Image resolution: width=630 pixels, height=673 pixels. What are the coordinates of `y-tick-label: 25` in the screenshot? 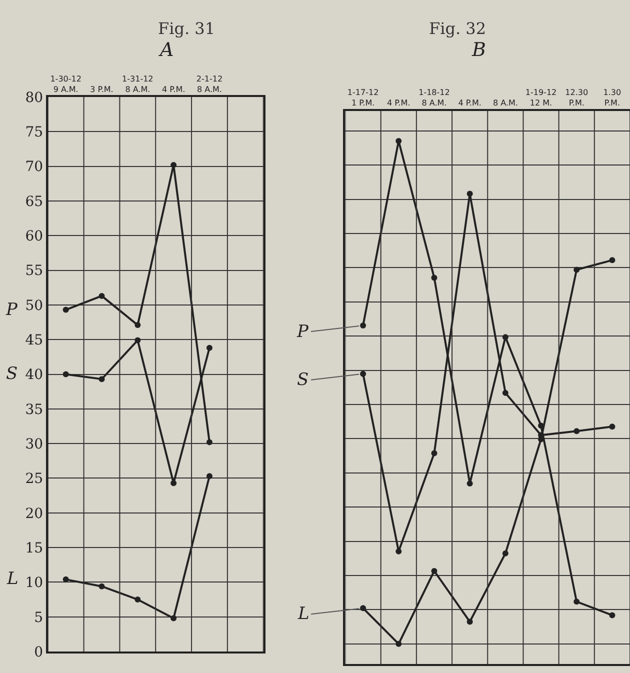 It's located at (34, 479).